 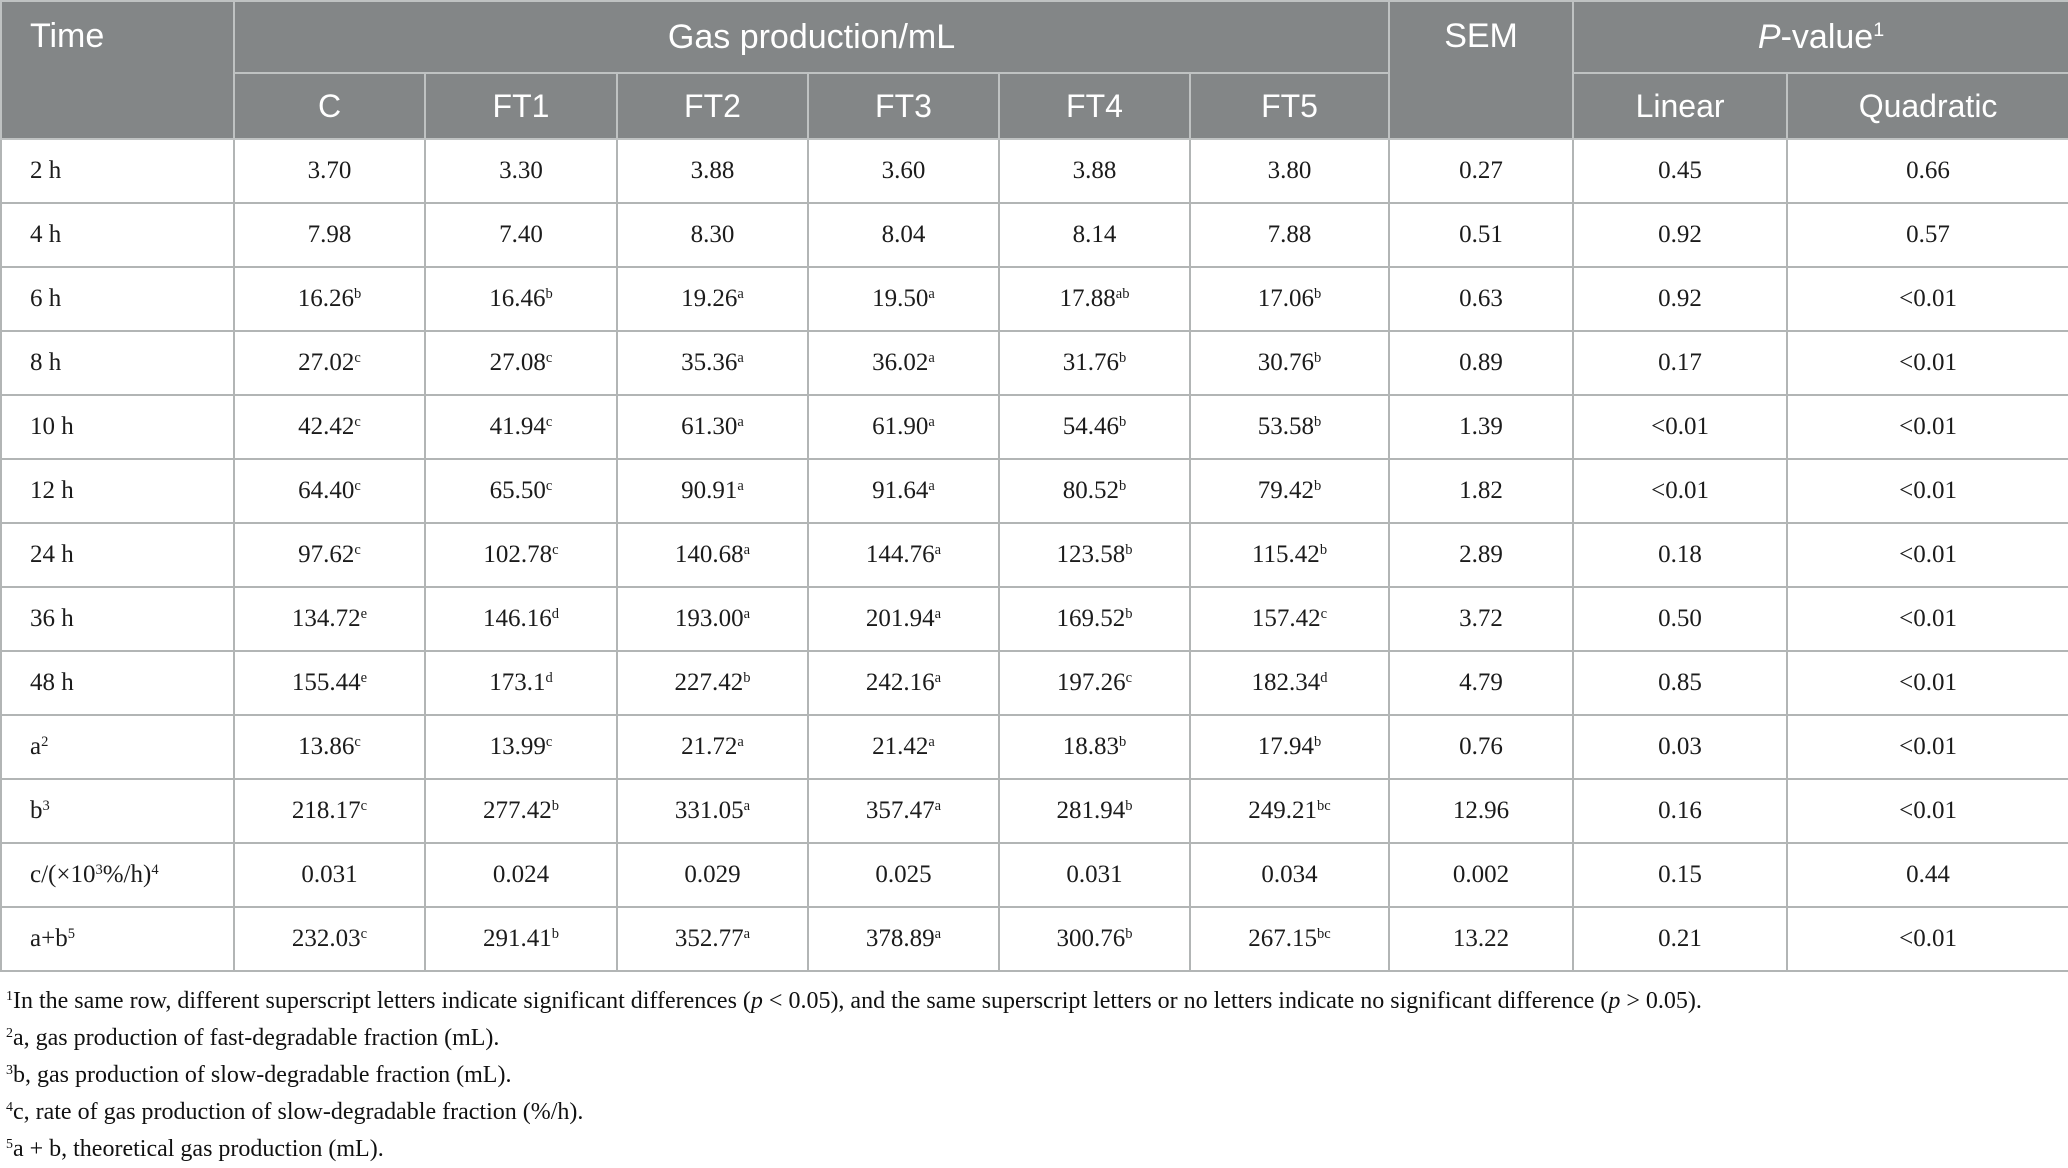 What do you see at coordinates (1481, 555) in the screenshot?
I see `table-cell: 2.89` at bounding box center [1481, 555].